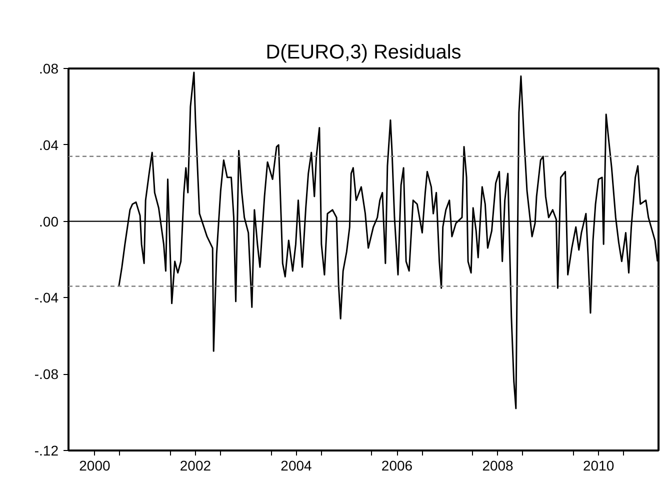 The width and height of the screenshot is (660, 480). I want to click on x-tick-label: 2010, so click(598, 466).